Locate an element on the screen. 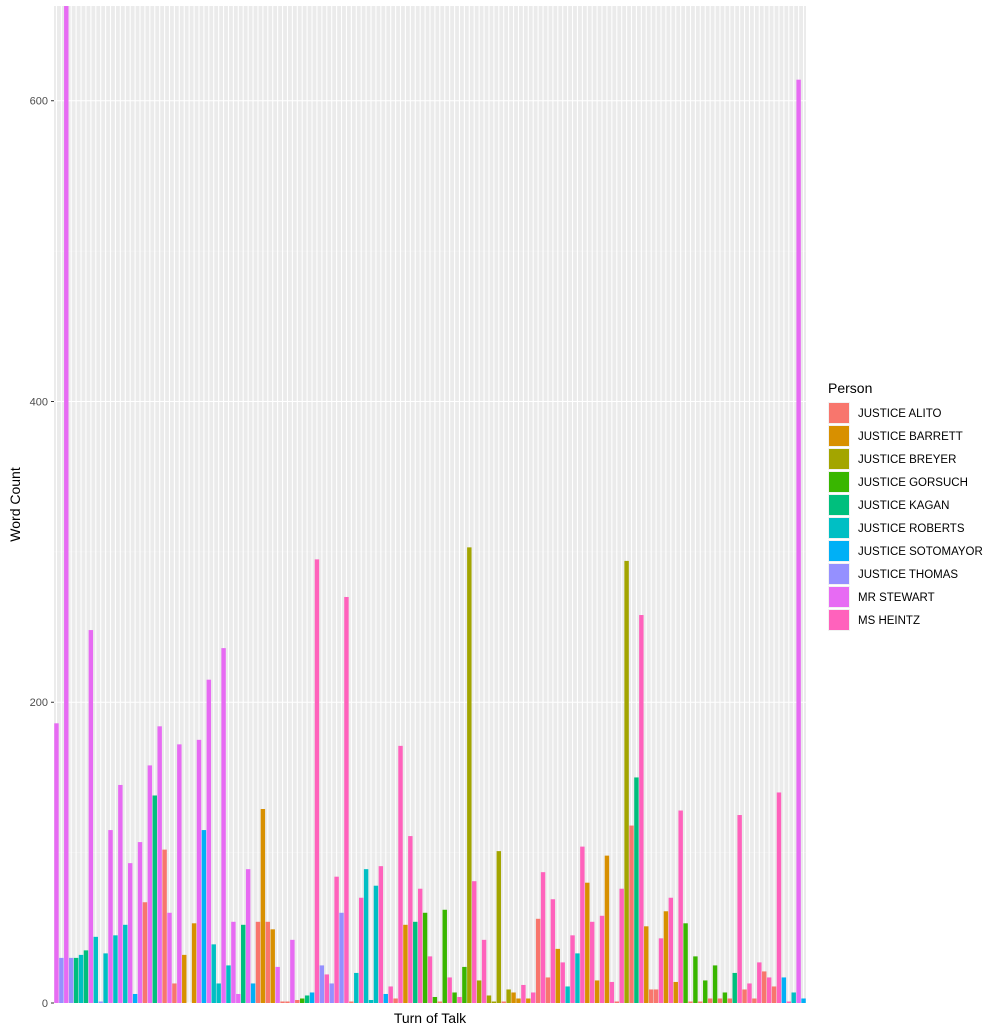 Image resolution: width=1000 pixels, height=1033 pixels. legend-label: JUSTICE GORSUCH is located at coordinates (913, 483).